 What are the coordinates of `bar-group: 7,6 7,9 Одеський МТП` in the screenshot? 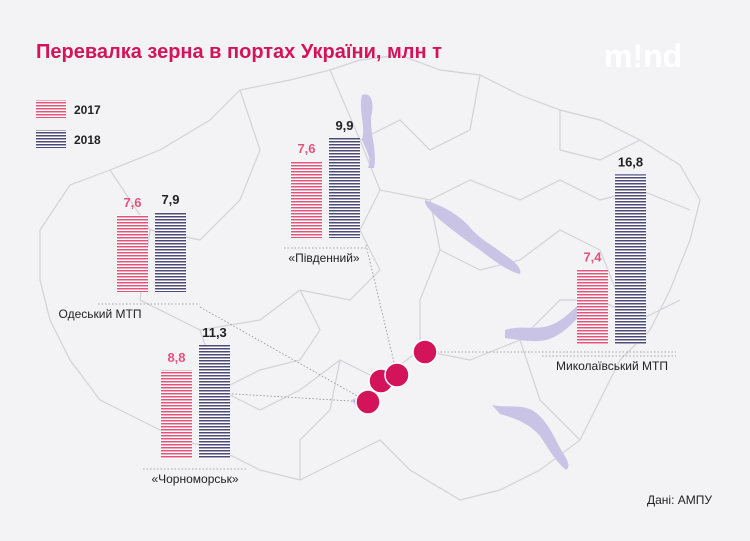 It's located at (129, 256).